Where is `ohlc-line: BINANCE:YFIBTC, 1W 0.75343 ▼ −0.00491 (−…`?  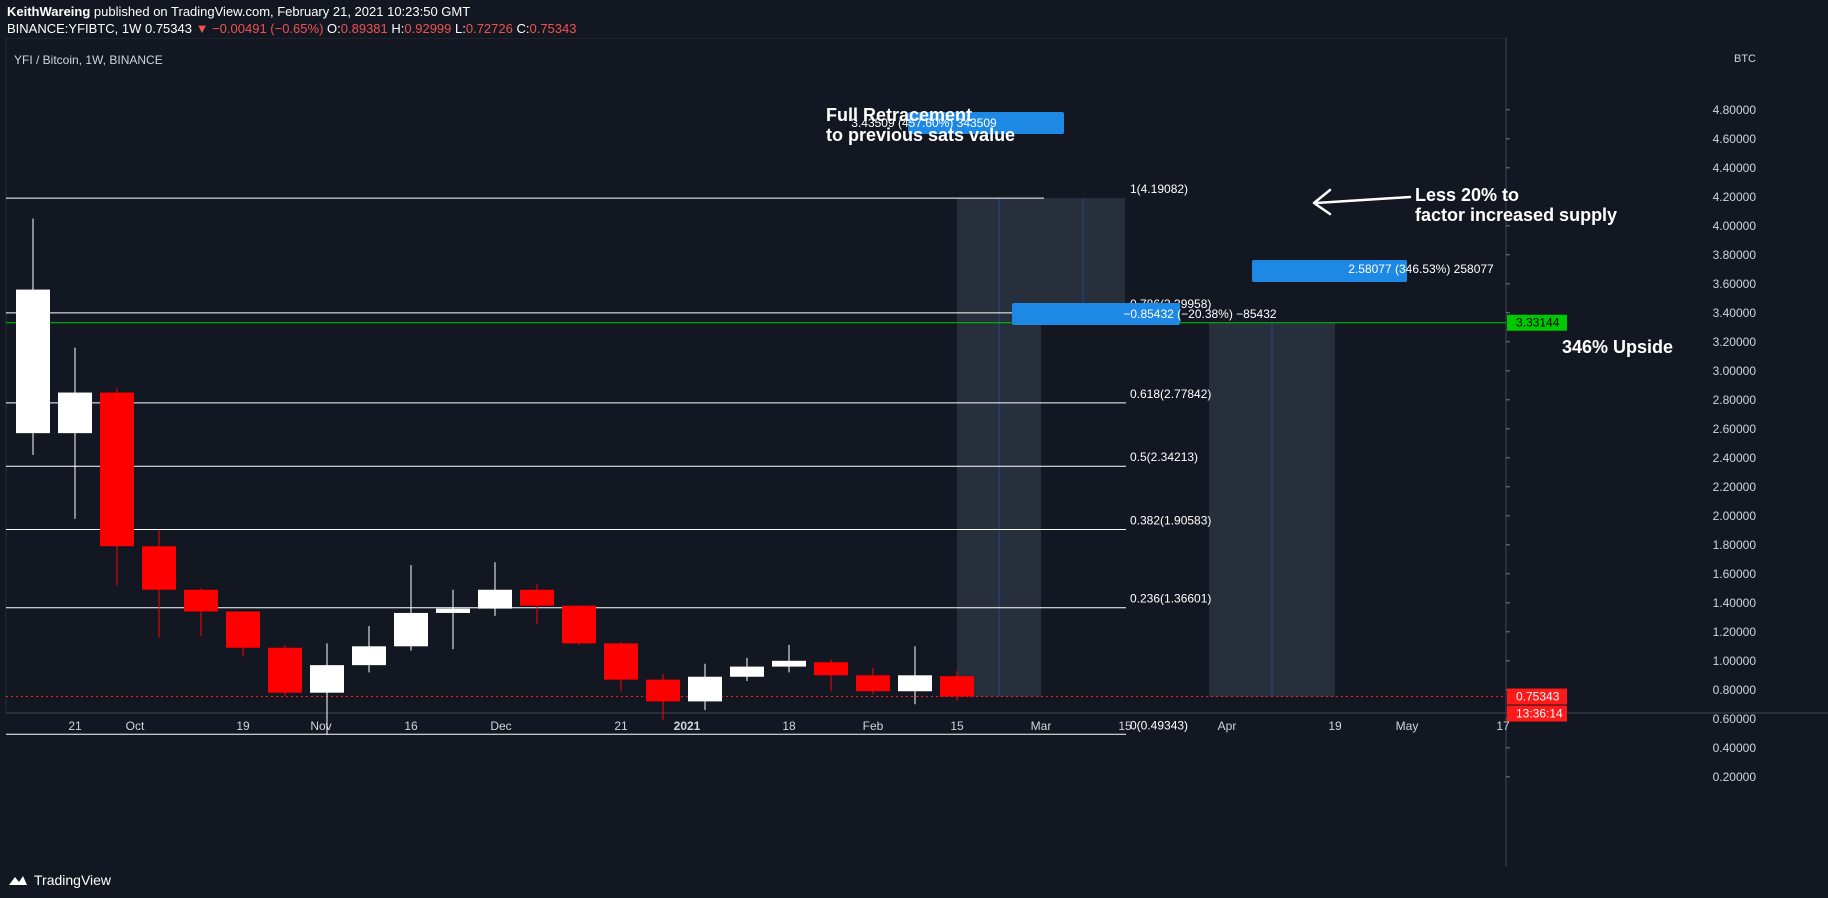 ohlc-line: BINANCE:YFIBTC, 1W 0.75343 ▼ −0.00491 (−… is located at coordinates (291, 28).